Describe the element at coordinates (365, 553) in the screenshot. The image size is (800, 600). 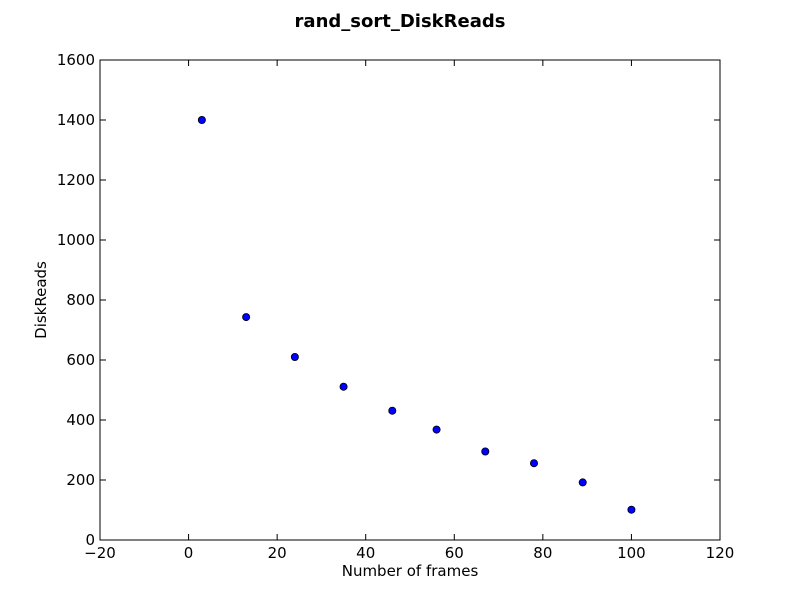
I see `x-tick-label: 40` at that location.